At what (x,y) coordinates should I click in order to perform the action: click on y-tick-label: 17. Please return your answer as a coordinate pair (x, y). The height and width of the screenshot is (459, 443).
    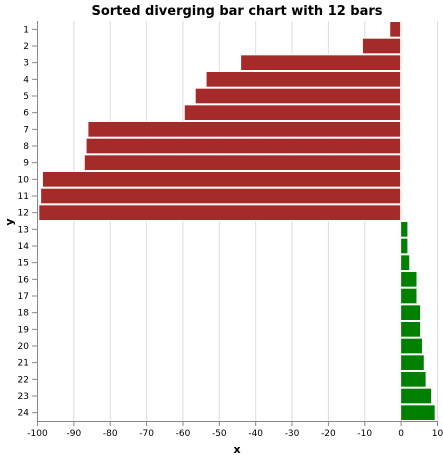
    Looking at the image, I should click on (23, 297).